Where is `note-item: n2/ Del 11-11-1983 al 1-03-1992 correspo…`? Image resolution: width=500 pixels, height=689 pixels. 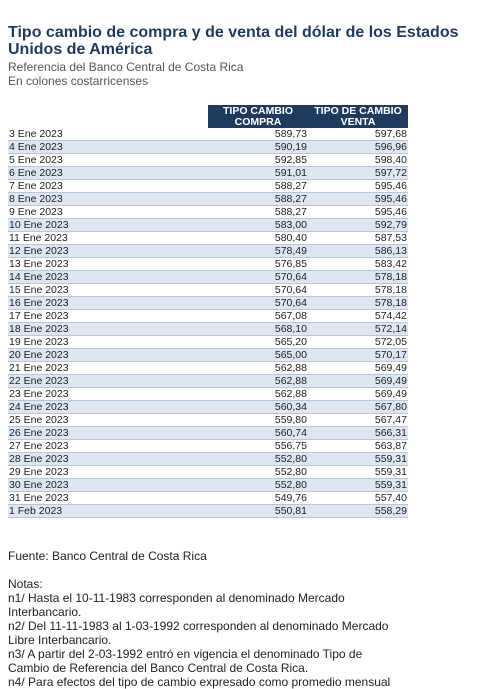 note-item: n2/ Del 11-11-1983 al 1-03-1992 correspo… is located at coordinates (198, 633).